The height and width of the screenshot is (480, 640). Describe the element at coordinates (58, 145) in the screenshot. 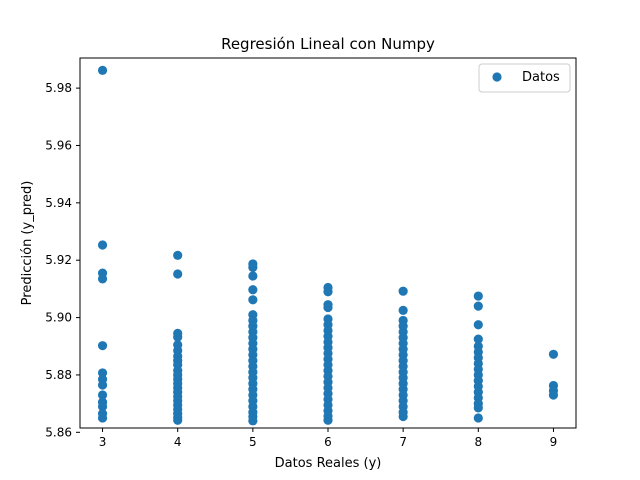

I see `y-tick-label: 5.96` at that location.